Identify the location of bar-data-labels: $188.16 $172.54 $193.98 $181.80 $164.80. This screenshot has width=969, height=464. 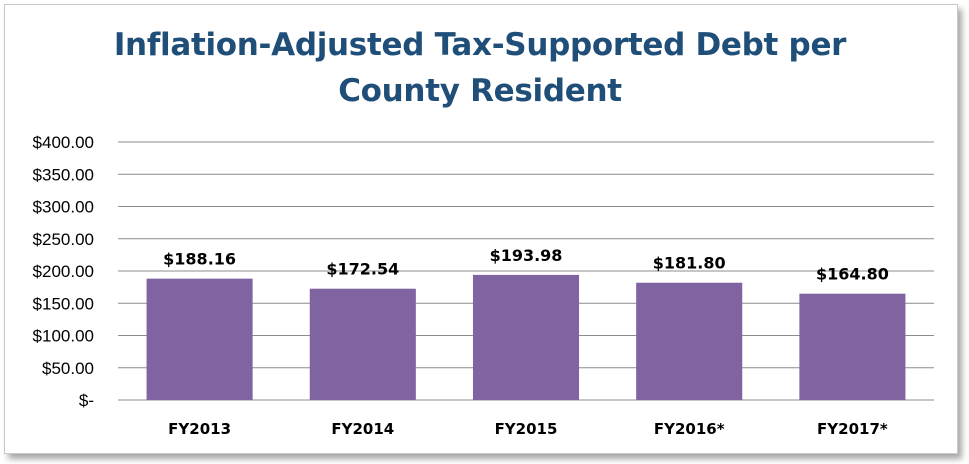
(526, 265).